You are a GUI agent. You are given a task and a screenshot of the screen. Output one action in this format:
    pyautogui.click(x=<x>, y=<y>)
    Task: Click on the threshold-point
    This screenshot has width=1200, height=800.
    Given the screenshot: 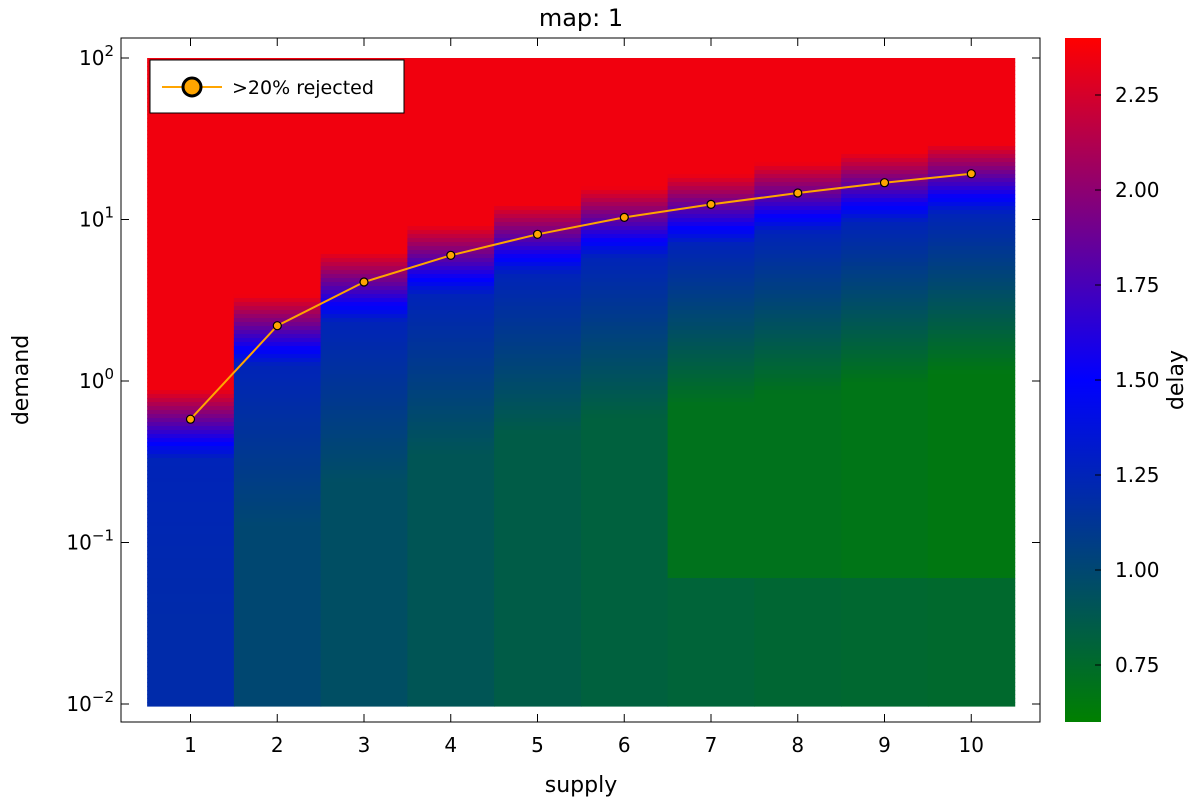 What is the action you would take?
    pyautogui.click(x=364, y=282)
    